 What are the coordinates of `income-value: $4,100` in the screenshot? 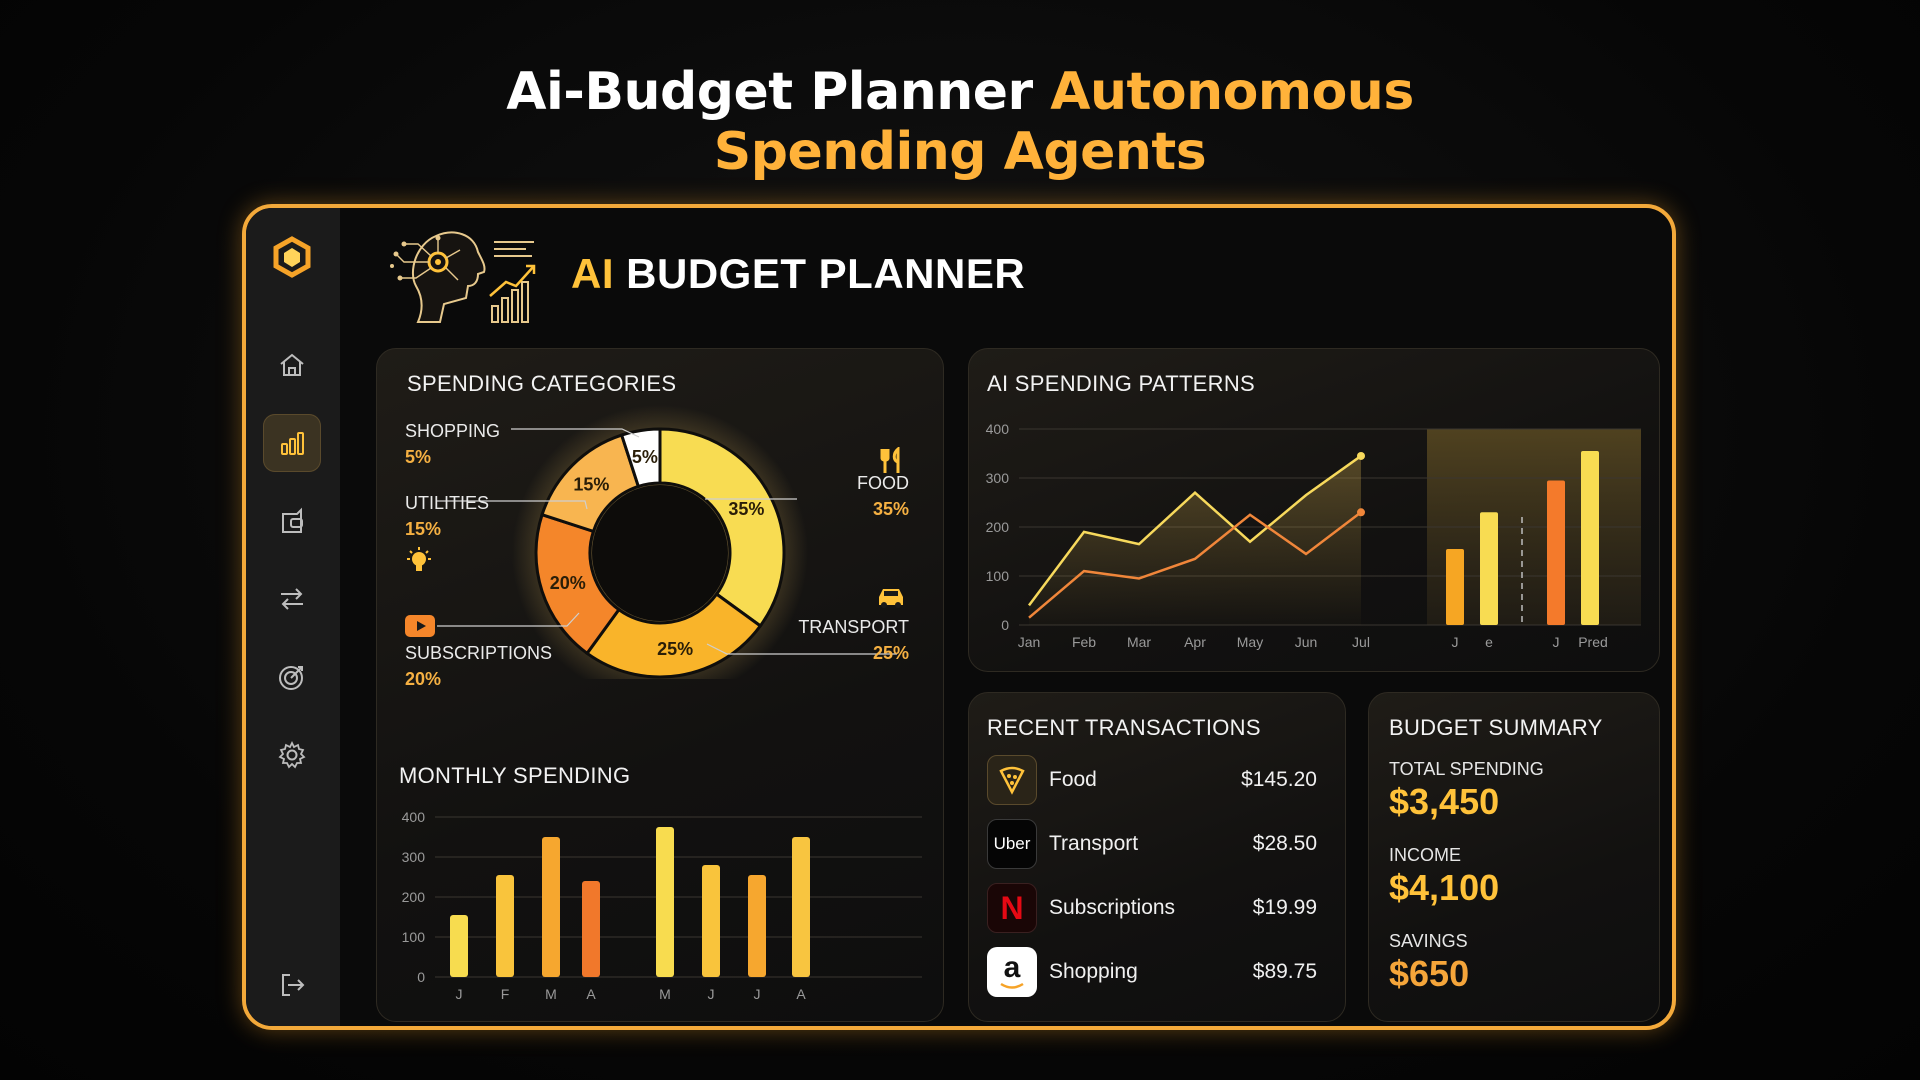 It's located at (1444, 887).